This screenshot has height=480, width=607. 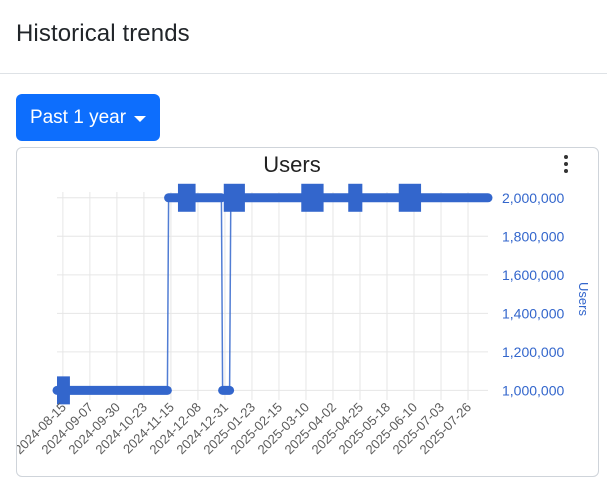 I want to click on y-tick-label: 1,400,000, so click(x=533, y=313).